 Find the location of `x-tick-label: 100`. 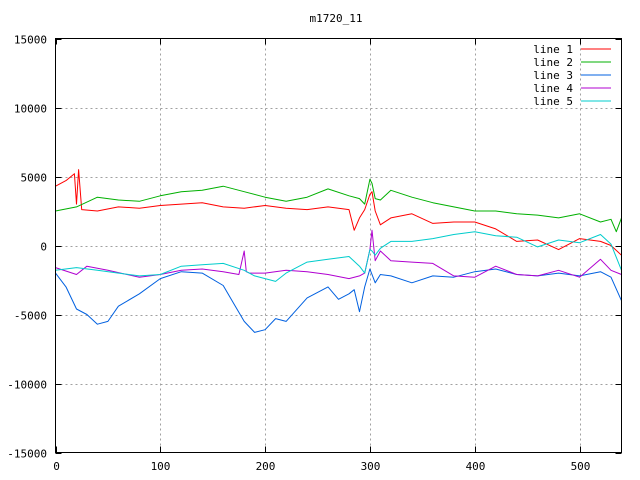

x-tick-label: 100 is located at coordinates (161, 466).